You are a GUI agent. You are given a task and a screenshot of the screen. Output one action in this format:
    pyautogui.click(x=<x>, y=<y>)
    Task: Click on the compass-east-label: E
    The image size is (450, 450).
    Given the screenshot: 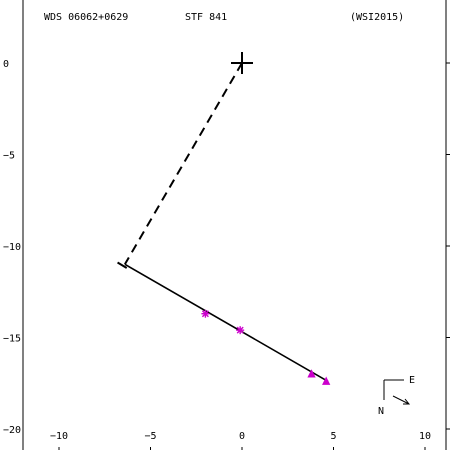 What is the action you would take?
    pyautogui.click(x=412, y=380)
    